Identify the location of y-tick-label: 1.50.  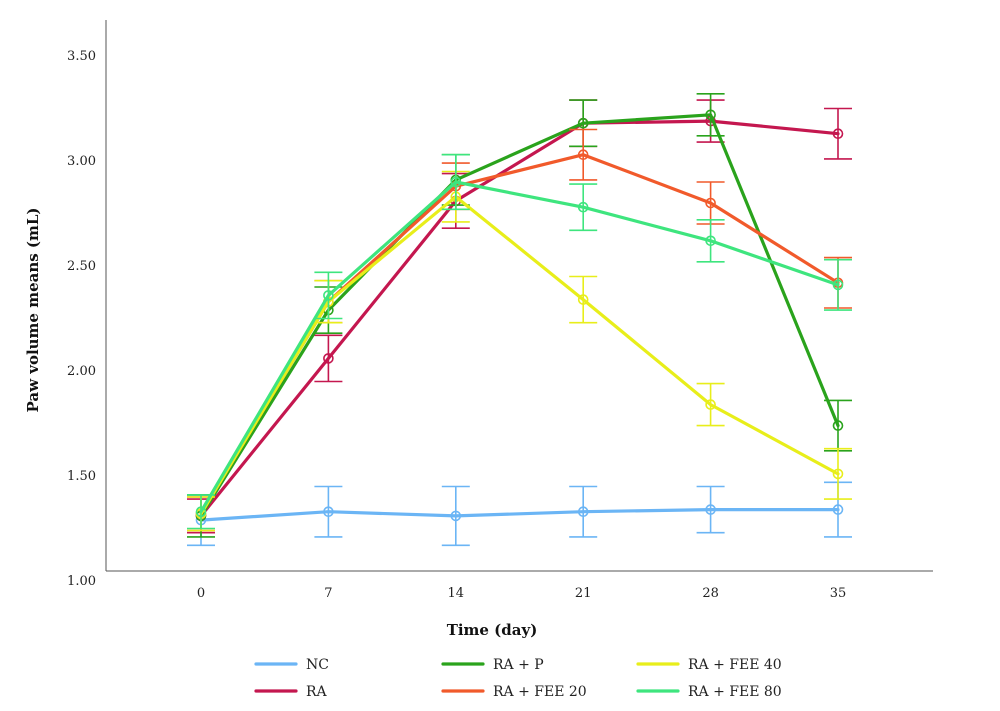
(81, 476).